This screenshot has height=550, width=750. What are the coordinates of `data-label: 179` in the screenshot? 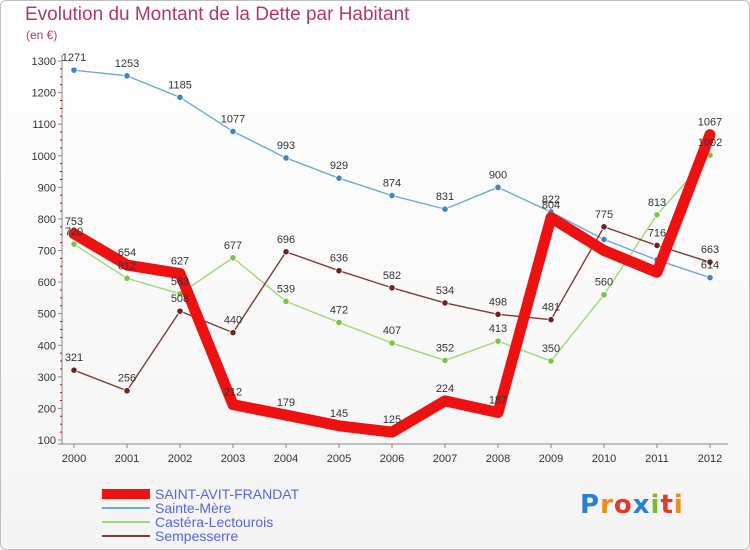 It's located at (286, 403).